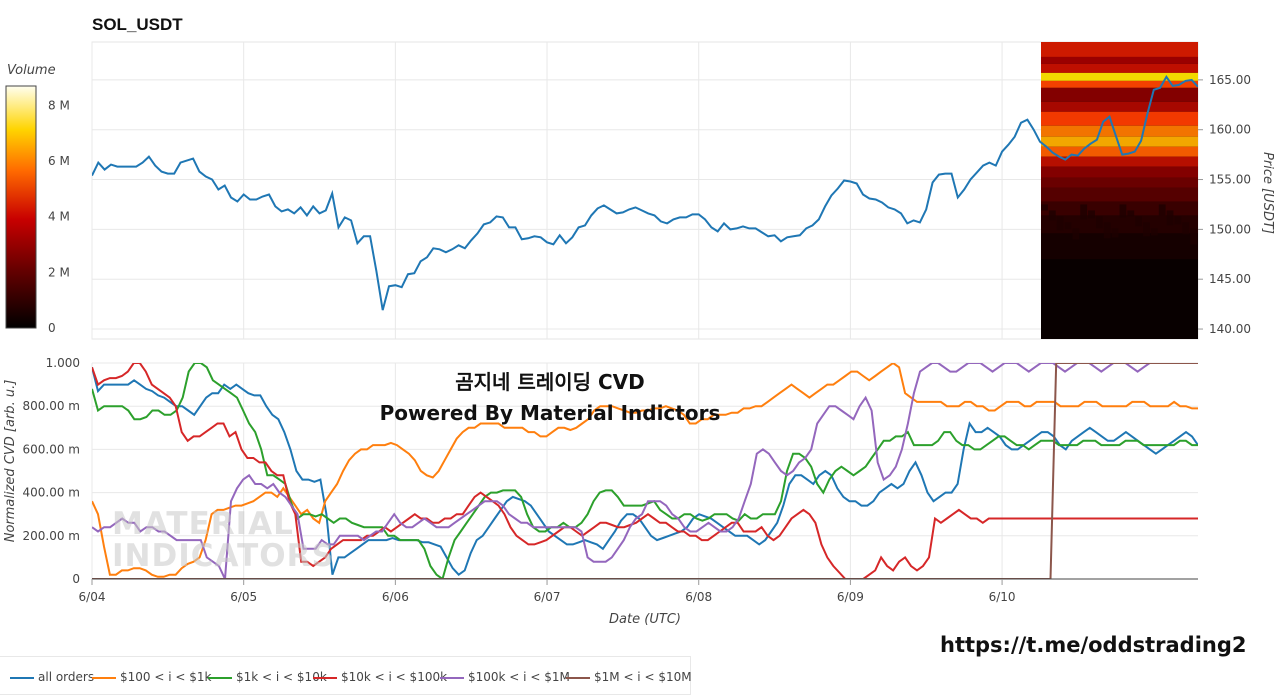  Describe the element at coordinates (1267, 193) in the screenshot. I see `price-axis-label: Price [USDT]` at that location.